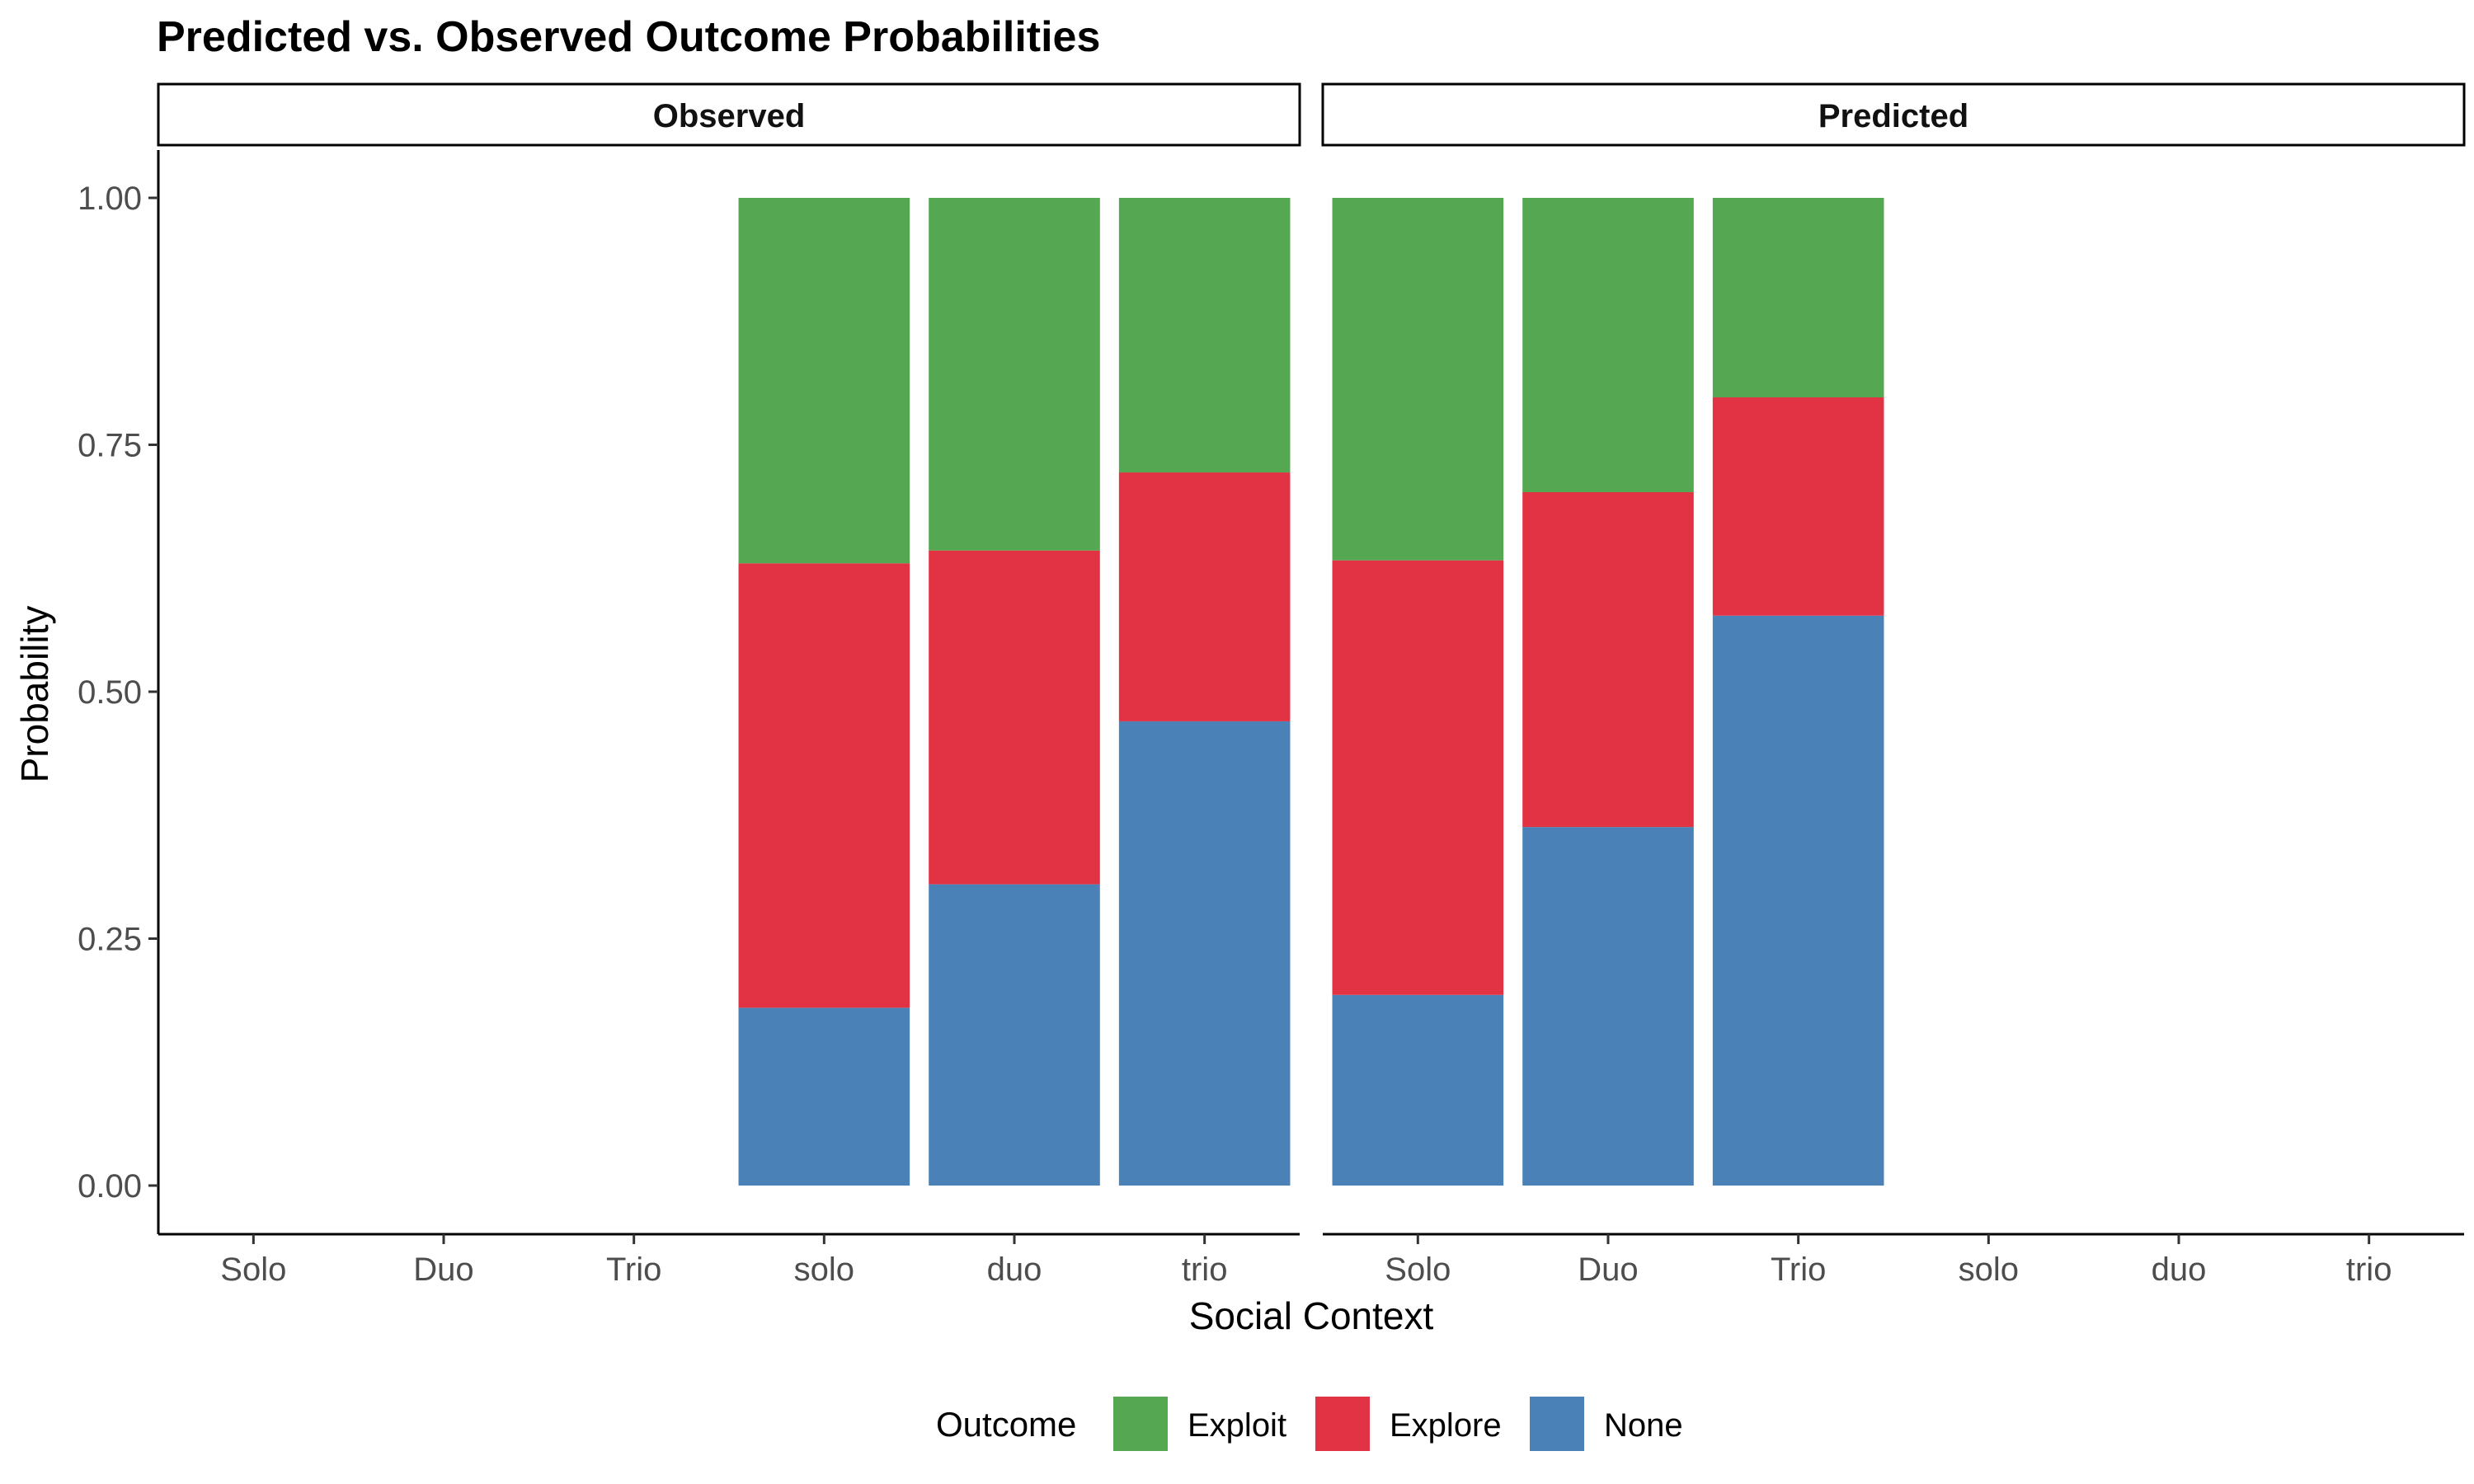 This screenshot has width=2474, height=1484. I want to click on legend-label-explore: Explore, so click(1446, 1425).